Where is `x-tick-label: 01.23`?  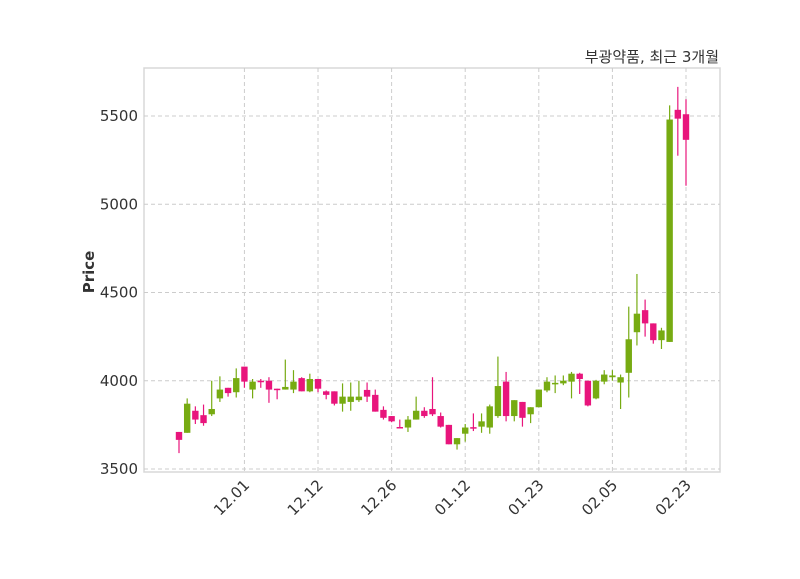
x-tick-label: 01.23 is located at coordinates (526, 497).